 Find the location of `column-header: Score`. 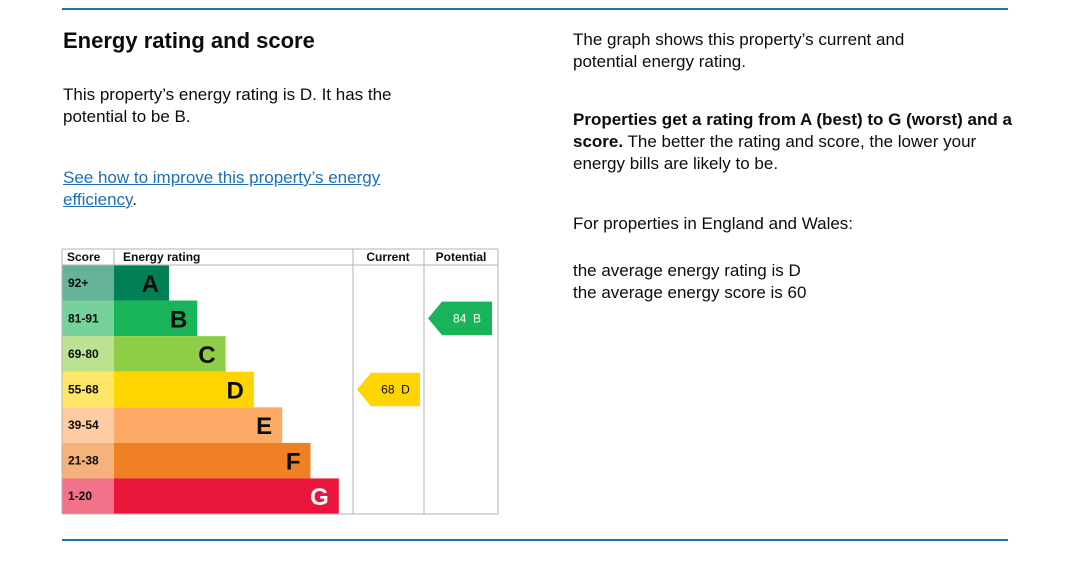

column-header: Score is located at coordinates (84, 257).